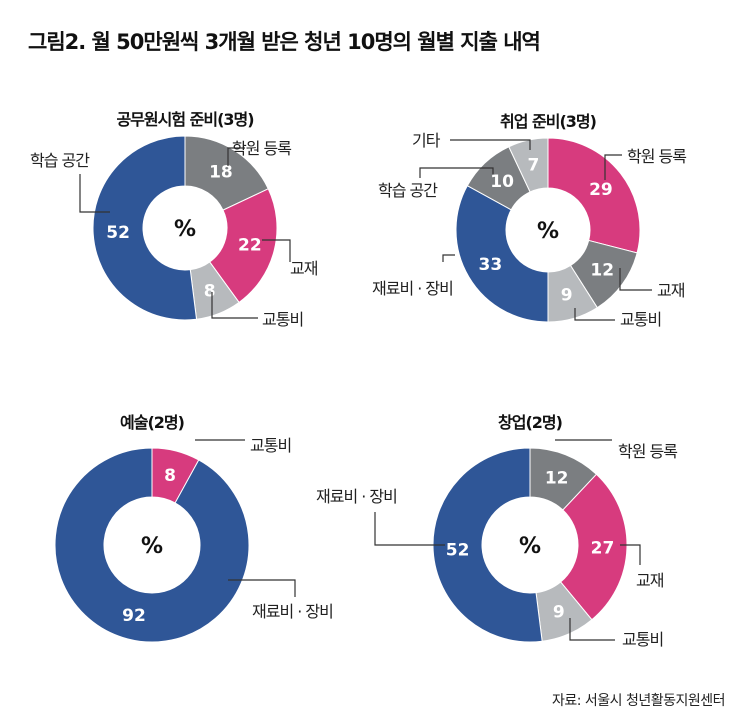 The width and height of the screenshot is (747, 728). What do you see at coordinates (426, 140) in the screenshot?
I see `slice-category-label: 기타` at bounding box center [426, 140].